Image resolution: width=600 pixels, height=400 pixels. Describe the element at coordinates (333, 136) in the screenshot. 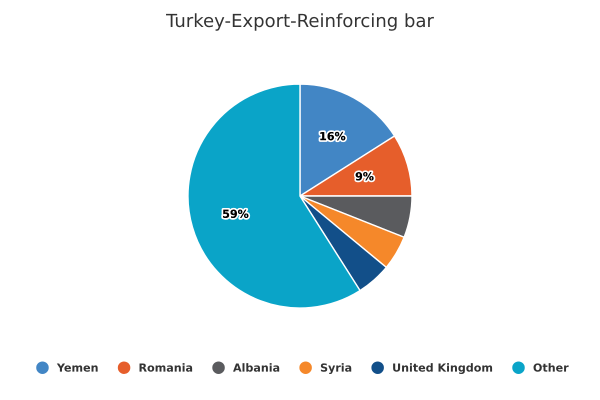

I see `data-label: 16%` at that location.